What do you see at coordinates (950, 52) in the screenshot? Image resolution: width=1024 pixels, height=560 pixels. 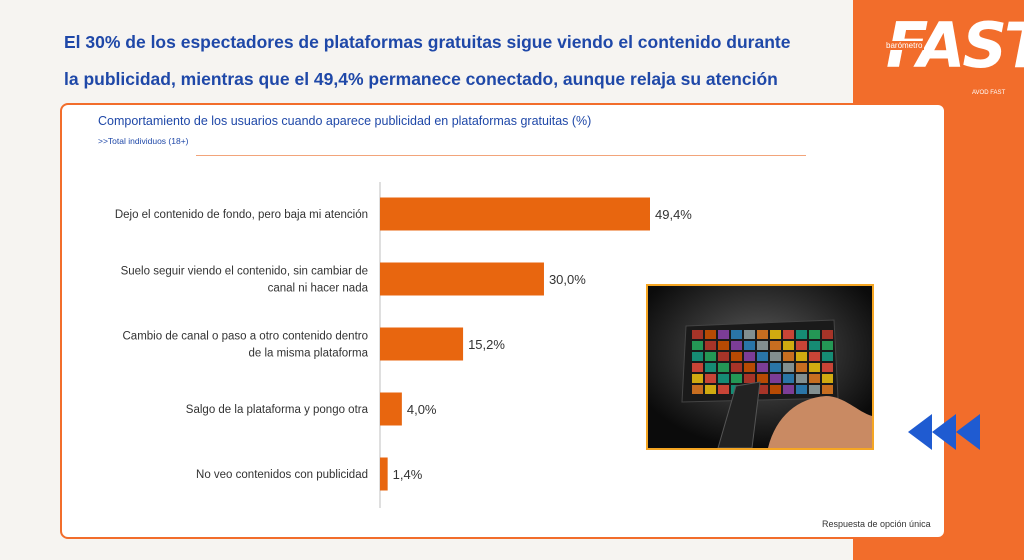 I see `barometro-fast-logo: FAST barómetro AVOD FAST` at bounding box center [950, 52].